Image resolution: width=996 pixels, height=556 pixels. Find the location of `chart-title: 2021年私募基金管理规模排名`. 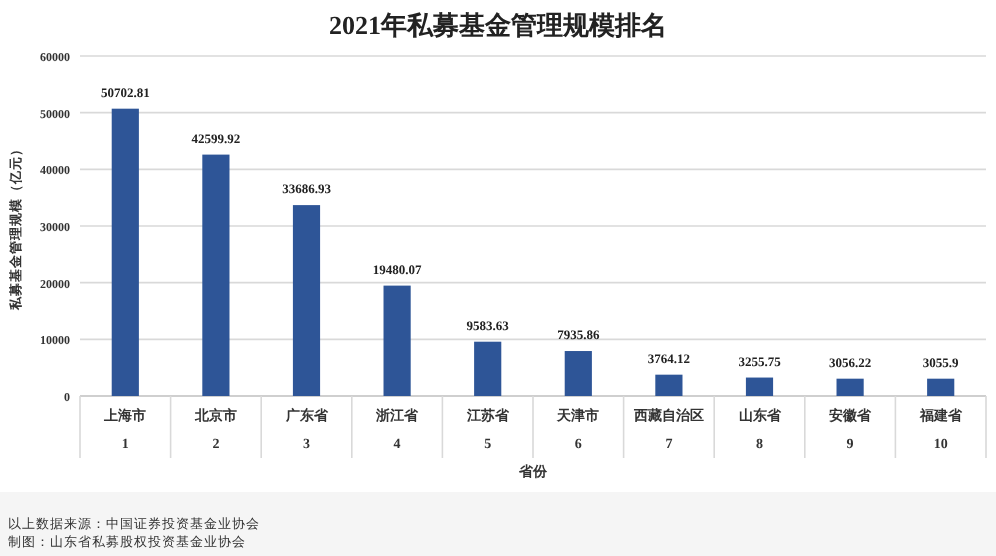

chart-title: 2021年私募基金管理规模排名 is located at coordinates (498, 25).